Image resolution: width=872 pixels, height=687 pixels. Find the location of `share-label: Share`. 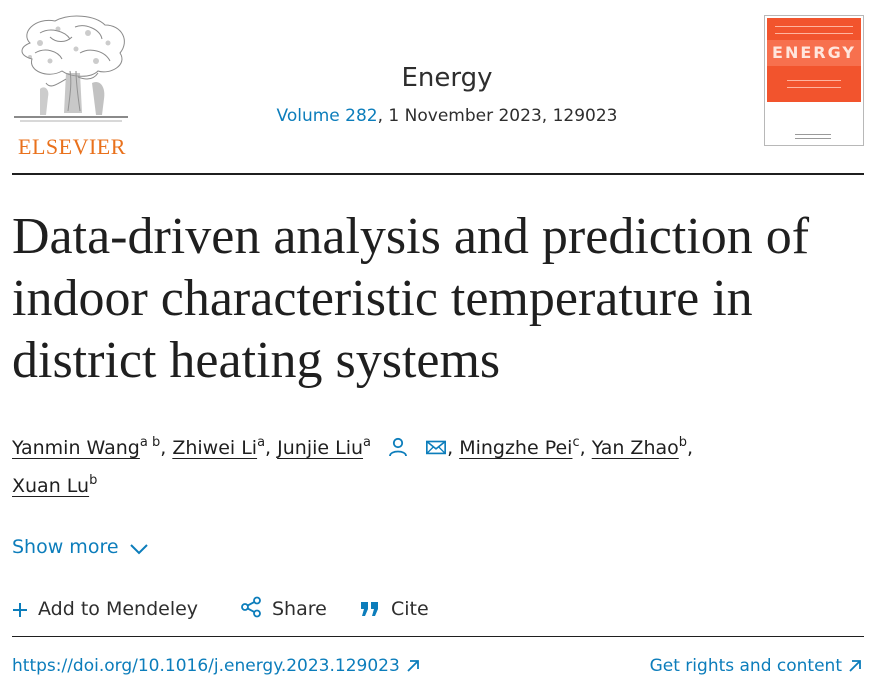

share-label: Share is located at coordinates (299, 609).